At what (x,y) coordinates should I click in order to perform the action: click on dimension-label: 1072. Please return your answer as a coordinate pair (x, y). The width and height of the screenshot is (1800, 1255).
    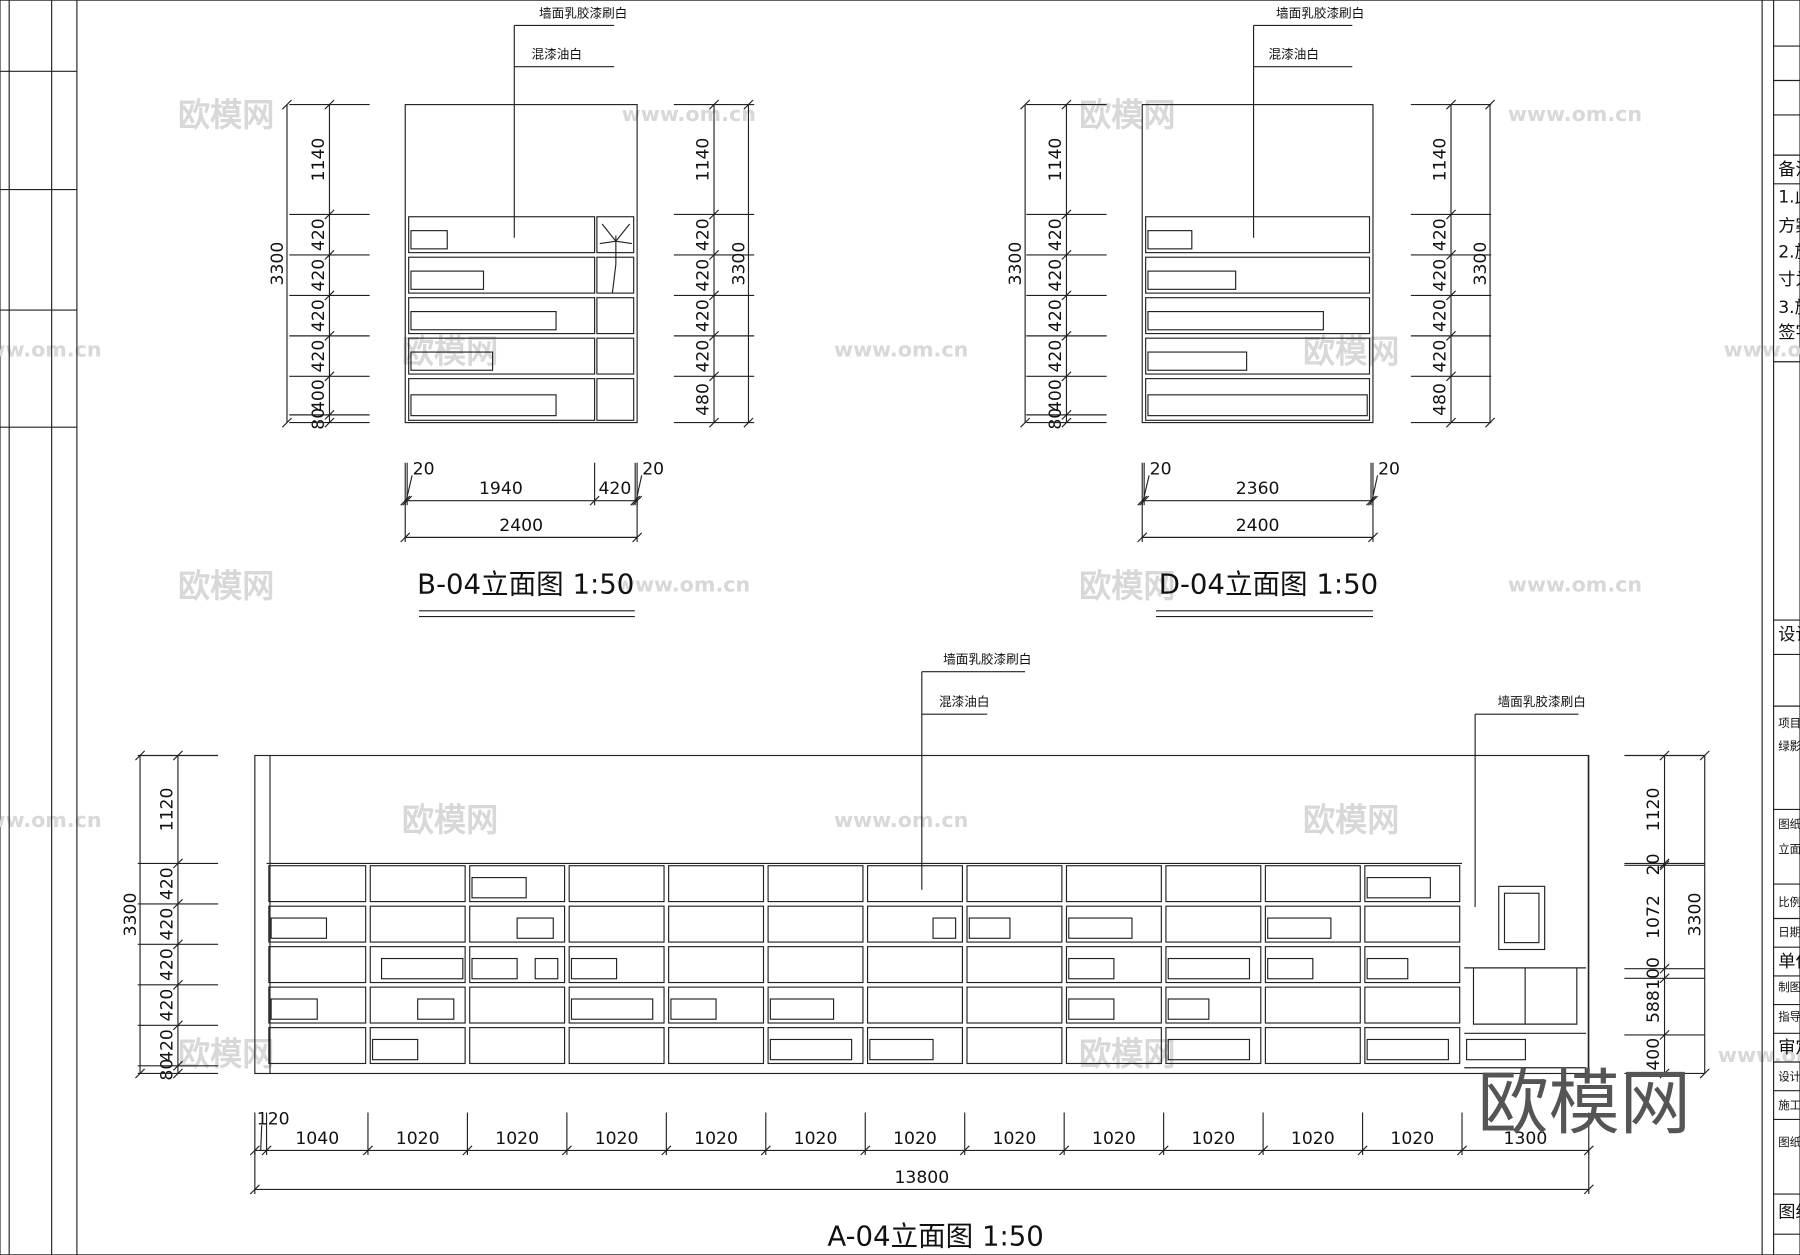
    Looking at the image, I should click on (1654, 917).